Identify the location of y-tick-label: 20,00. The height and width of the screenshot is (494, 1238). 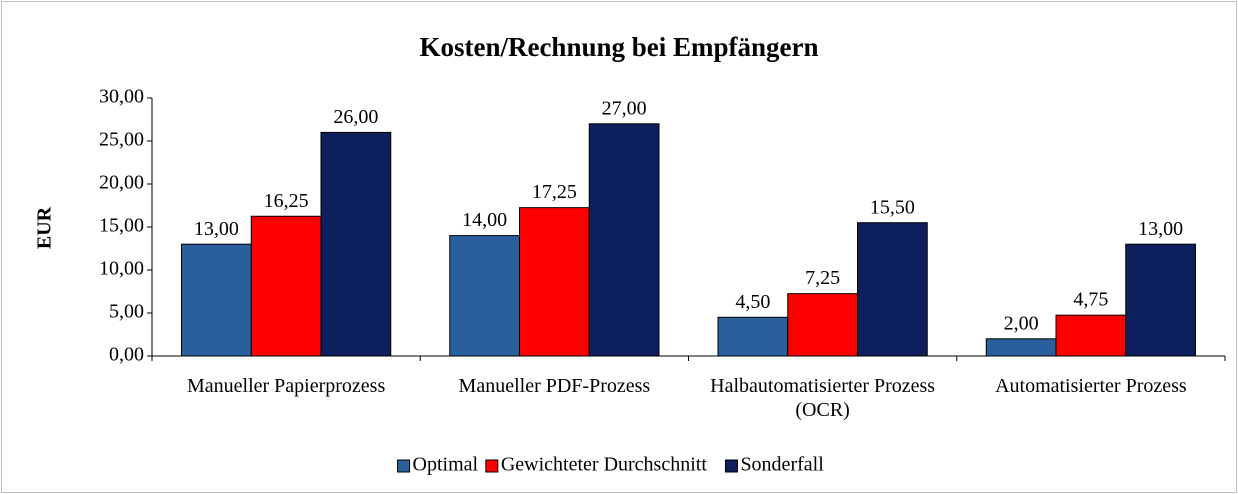
(121, 183).